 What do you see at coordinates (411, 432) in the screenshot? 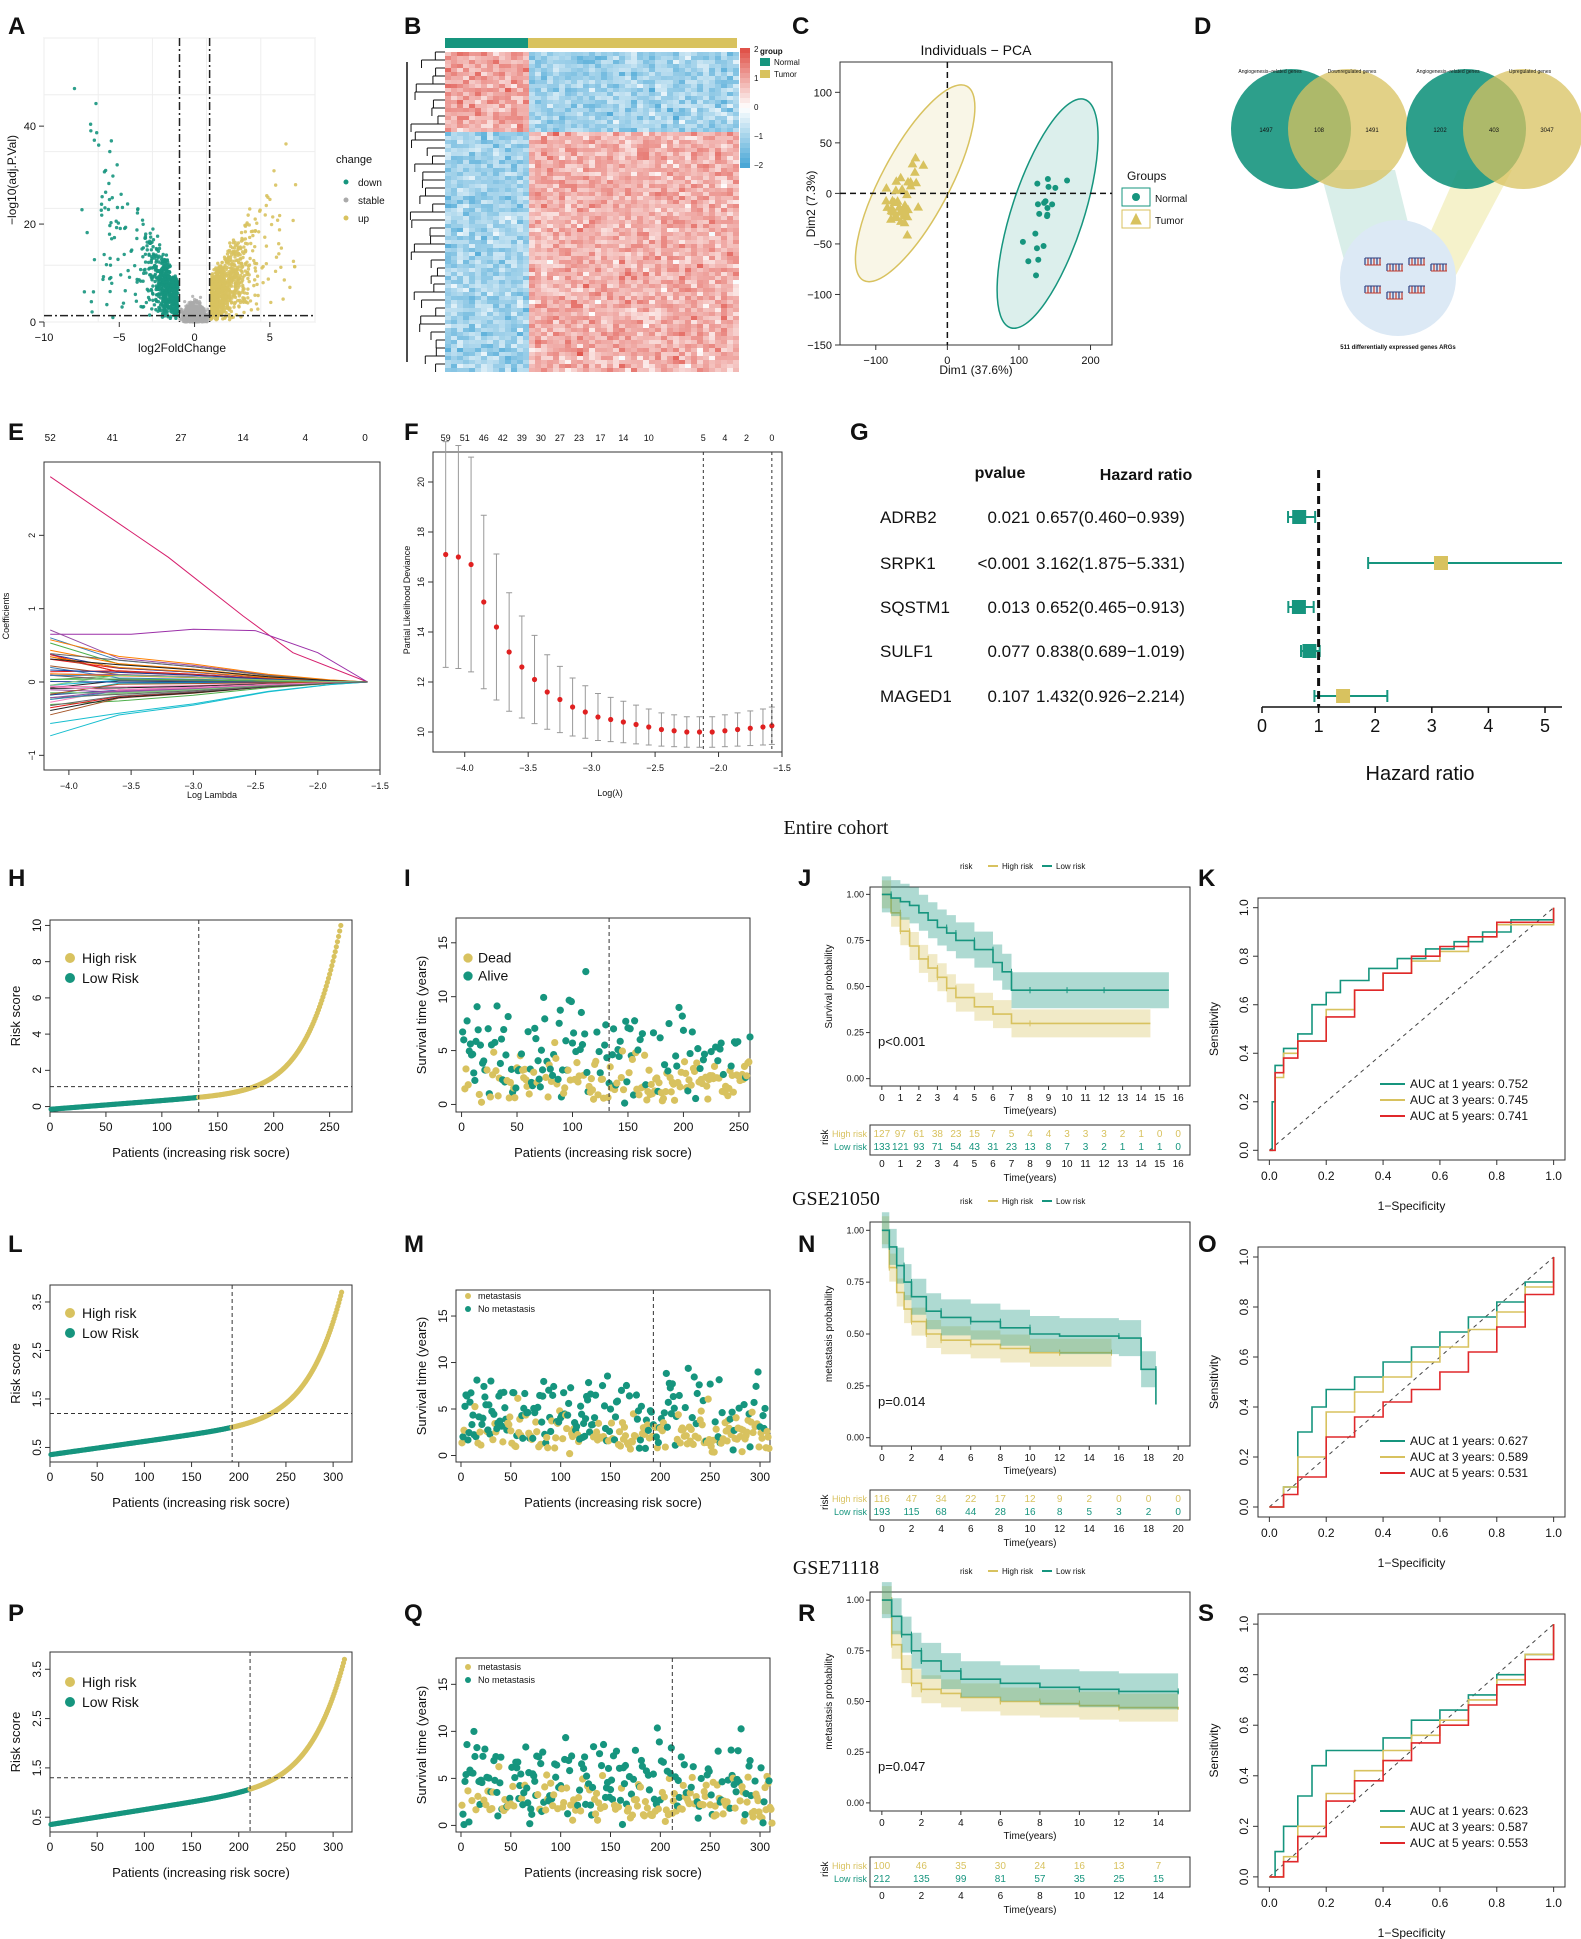
I see `panel-letter-f: F` at bounding box center [411, 432].